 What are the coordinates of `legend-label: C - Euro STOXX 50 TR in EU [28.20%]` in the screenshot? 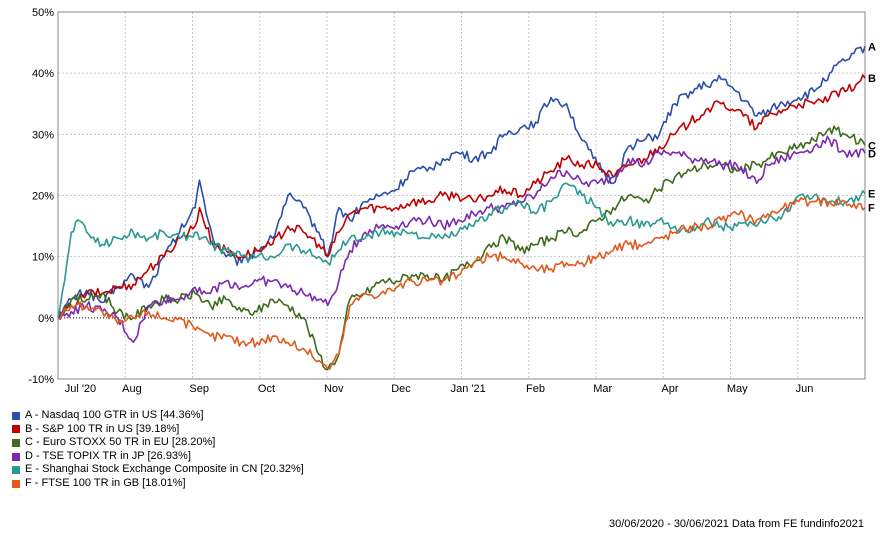 It's located at (120, 442).